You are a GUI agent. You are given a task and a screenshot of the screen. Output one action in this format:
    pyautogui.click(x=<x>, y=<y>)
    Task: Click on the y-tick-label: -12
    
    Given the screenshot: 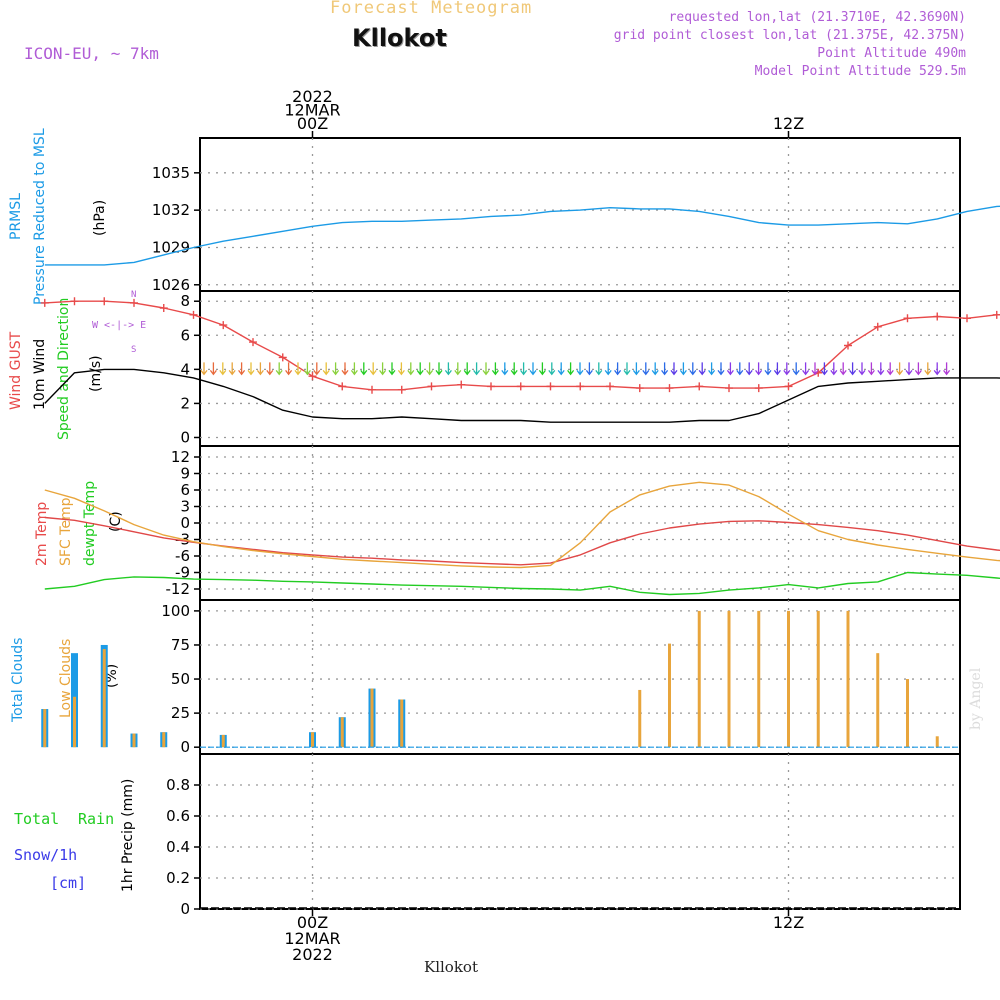 What is the action you would take?
    pyautogui.click(x=178, y=589)
    